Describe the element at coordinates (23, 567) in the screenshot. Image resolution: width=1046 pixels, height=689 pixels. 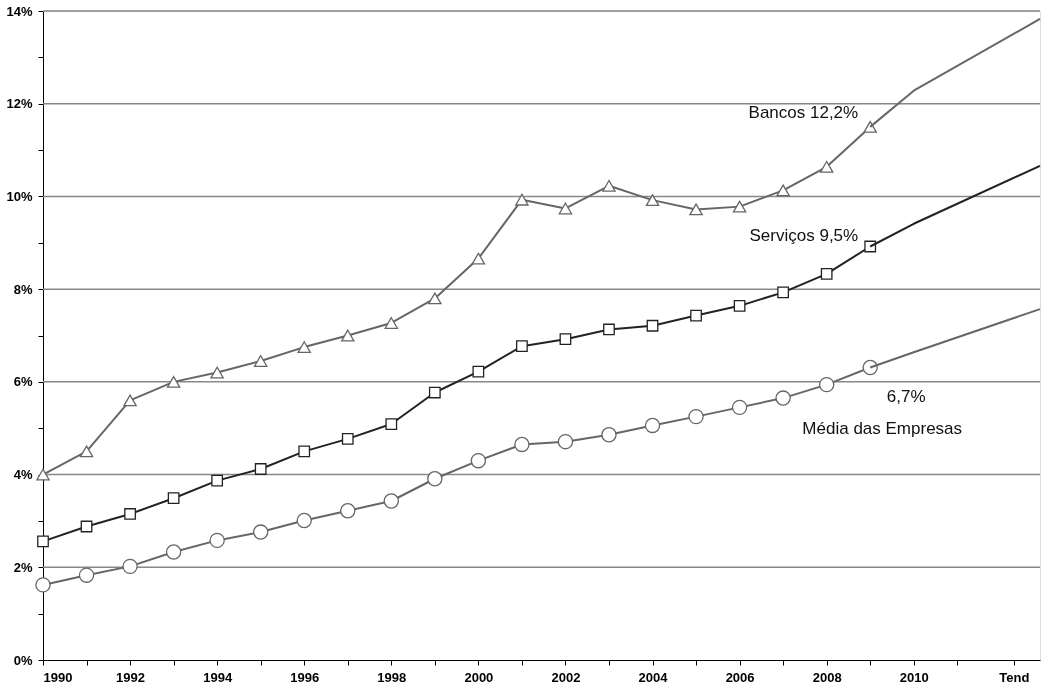
I see `y-tick-label: 2%` at that location.